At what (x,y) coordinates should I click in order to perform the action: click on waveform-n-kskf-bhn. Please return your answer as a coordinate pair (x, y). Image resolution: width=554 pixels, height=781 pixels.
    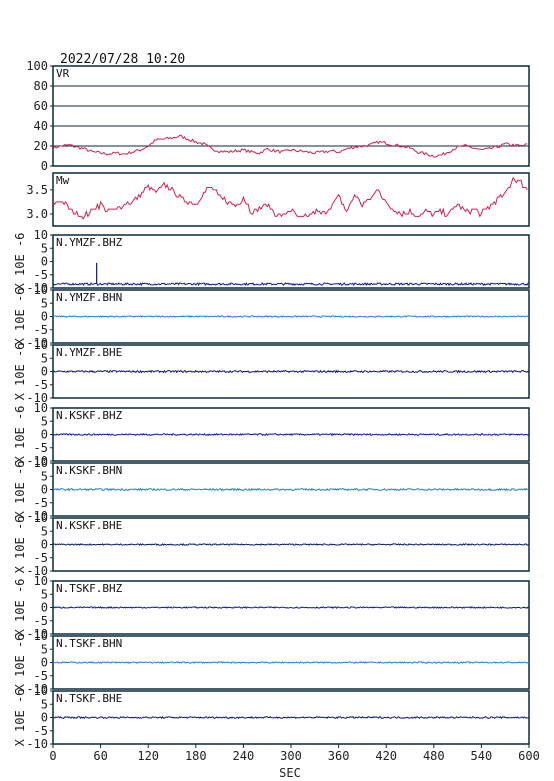
    Looking at the image, I should click on (291, 489).